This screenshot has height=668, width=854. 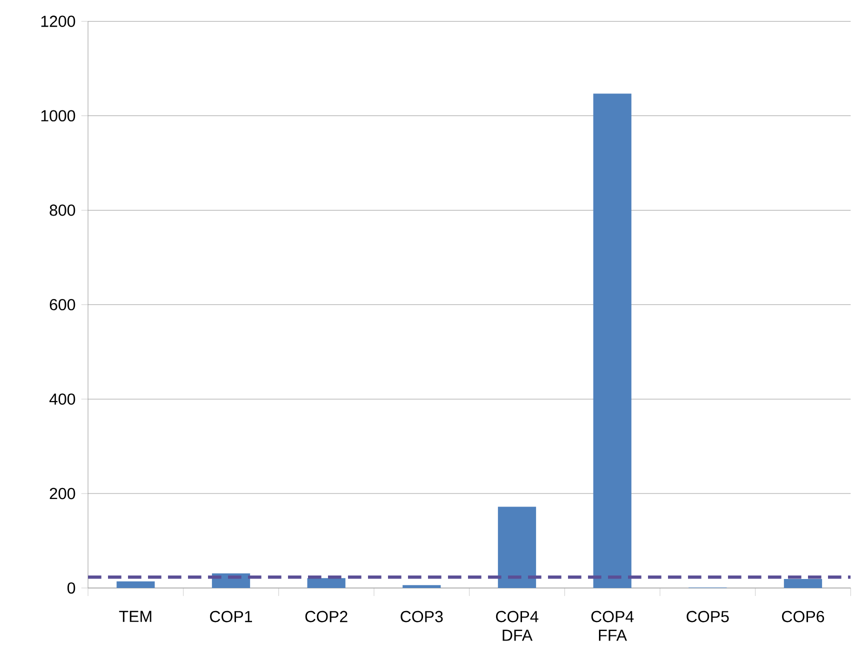 What do you see at coordinates (62, 399) in the screenshot?
I see `y-tick-label: 400` at bounding box center [62, 399].